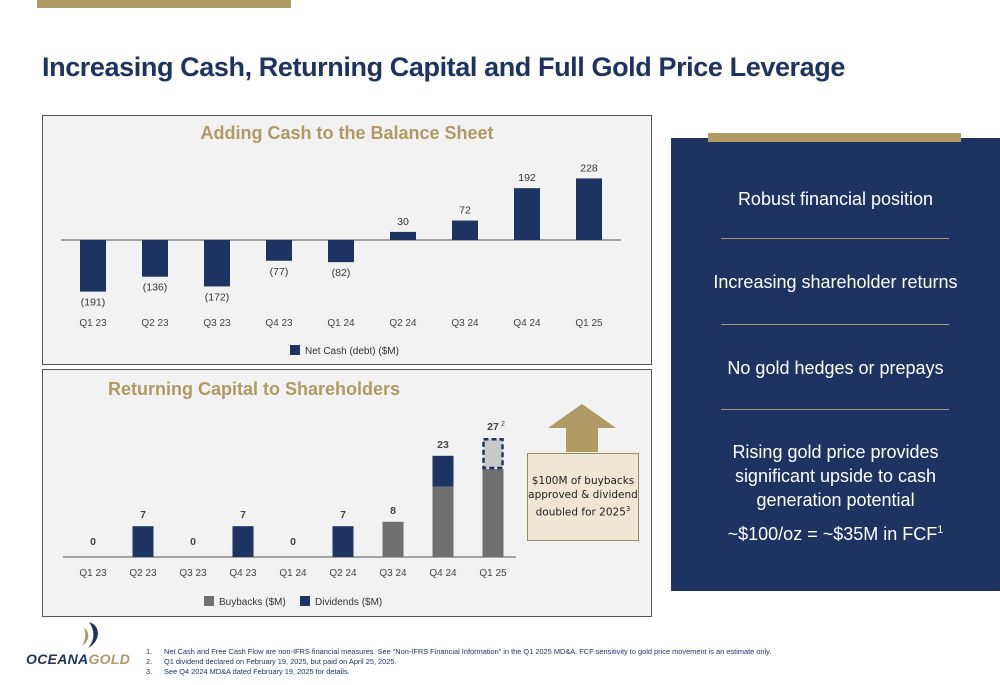  I want to click on net-cash-legend-swatch, so click(295, 350).